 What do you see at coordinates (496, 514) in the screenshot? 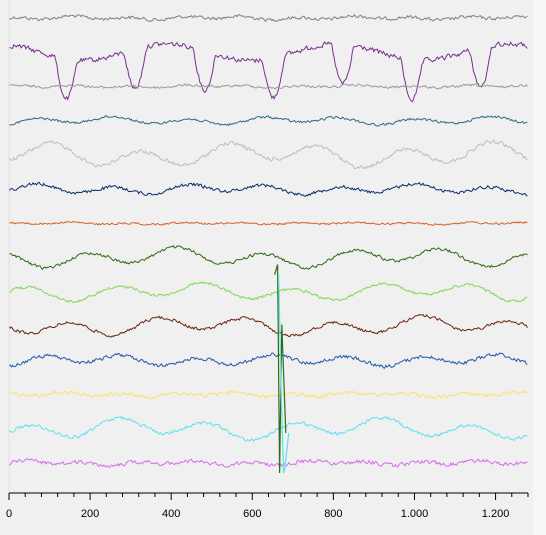
I see `x-tick-label: 1.200` at bounding box center [496, 514].